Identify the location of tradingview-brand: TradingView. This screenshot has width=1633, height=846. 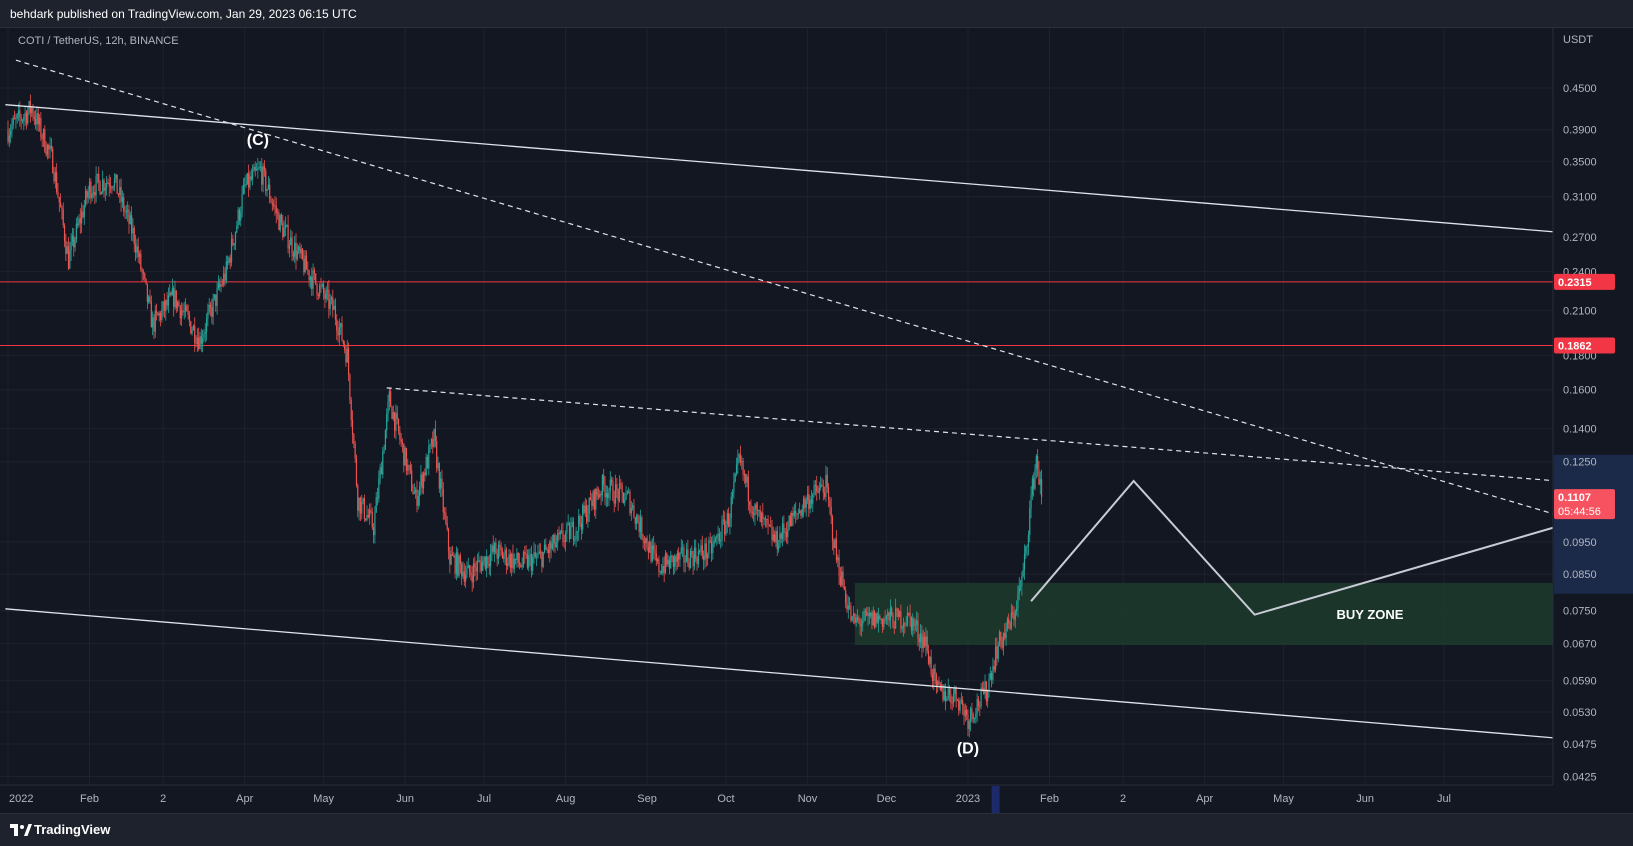
(72, 829).